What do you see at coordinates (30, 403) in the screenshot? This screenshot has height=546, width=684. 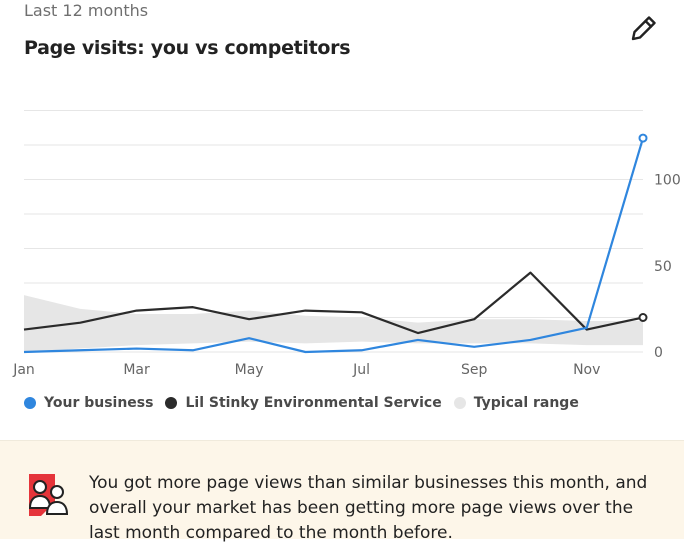 I see `legend-dot-your-business` at bounding box center [30, 403].